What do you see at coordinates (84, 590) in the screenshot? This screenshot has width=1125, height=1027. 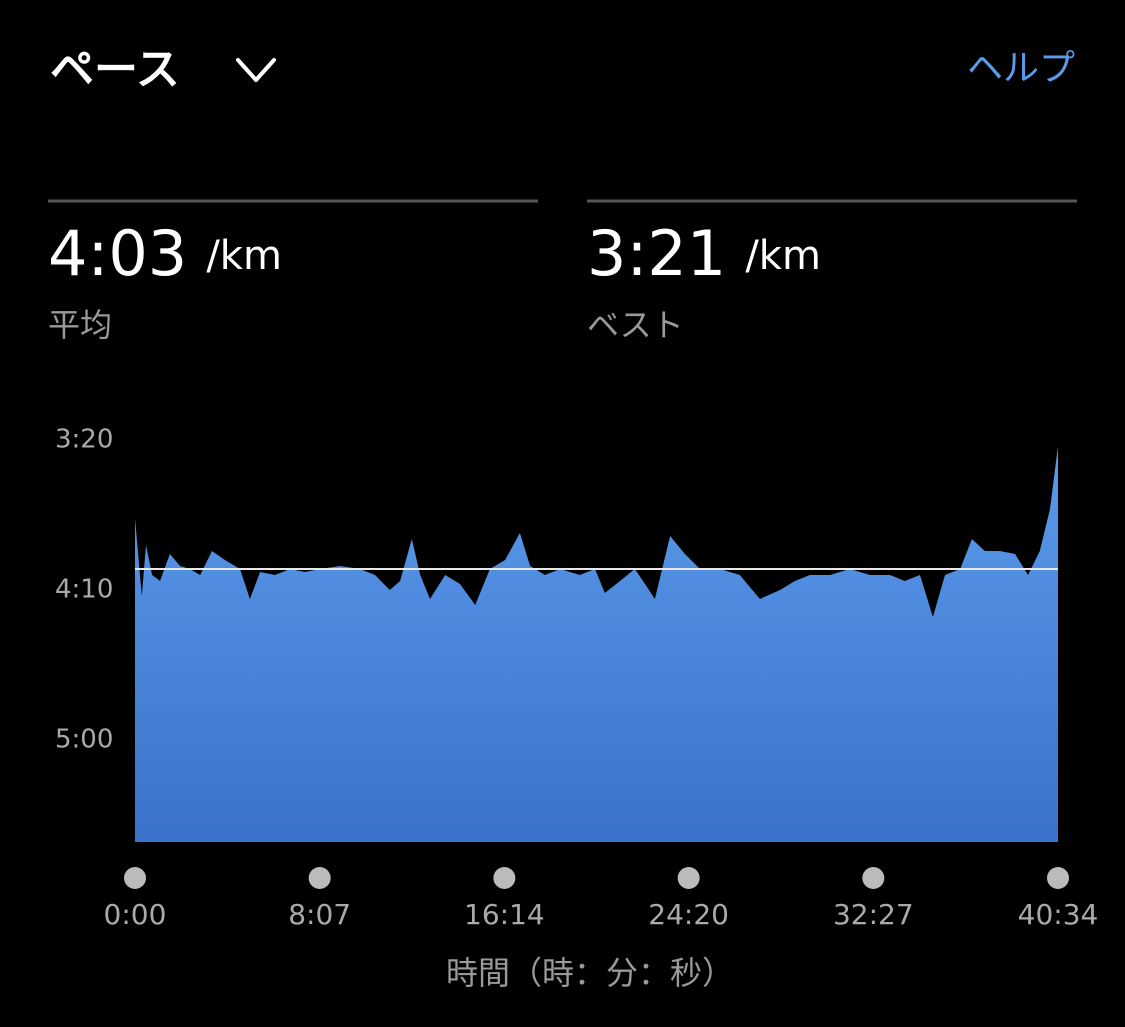 I see `y-tick-label: 4:10` at bounding box center [84, 590].